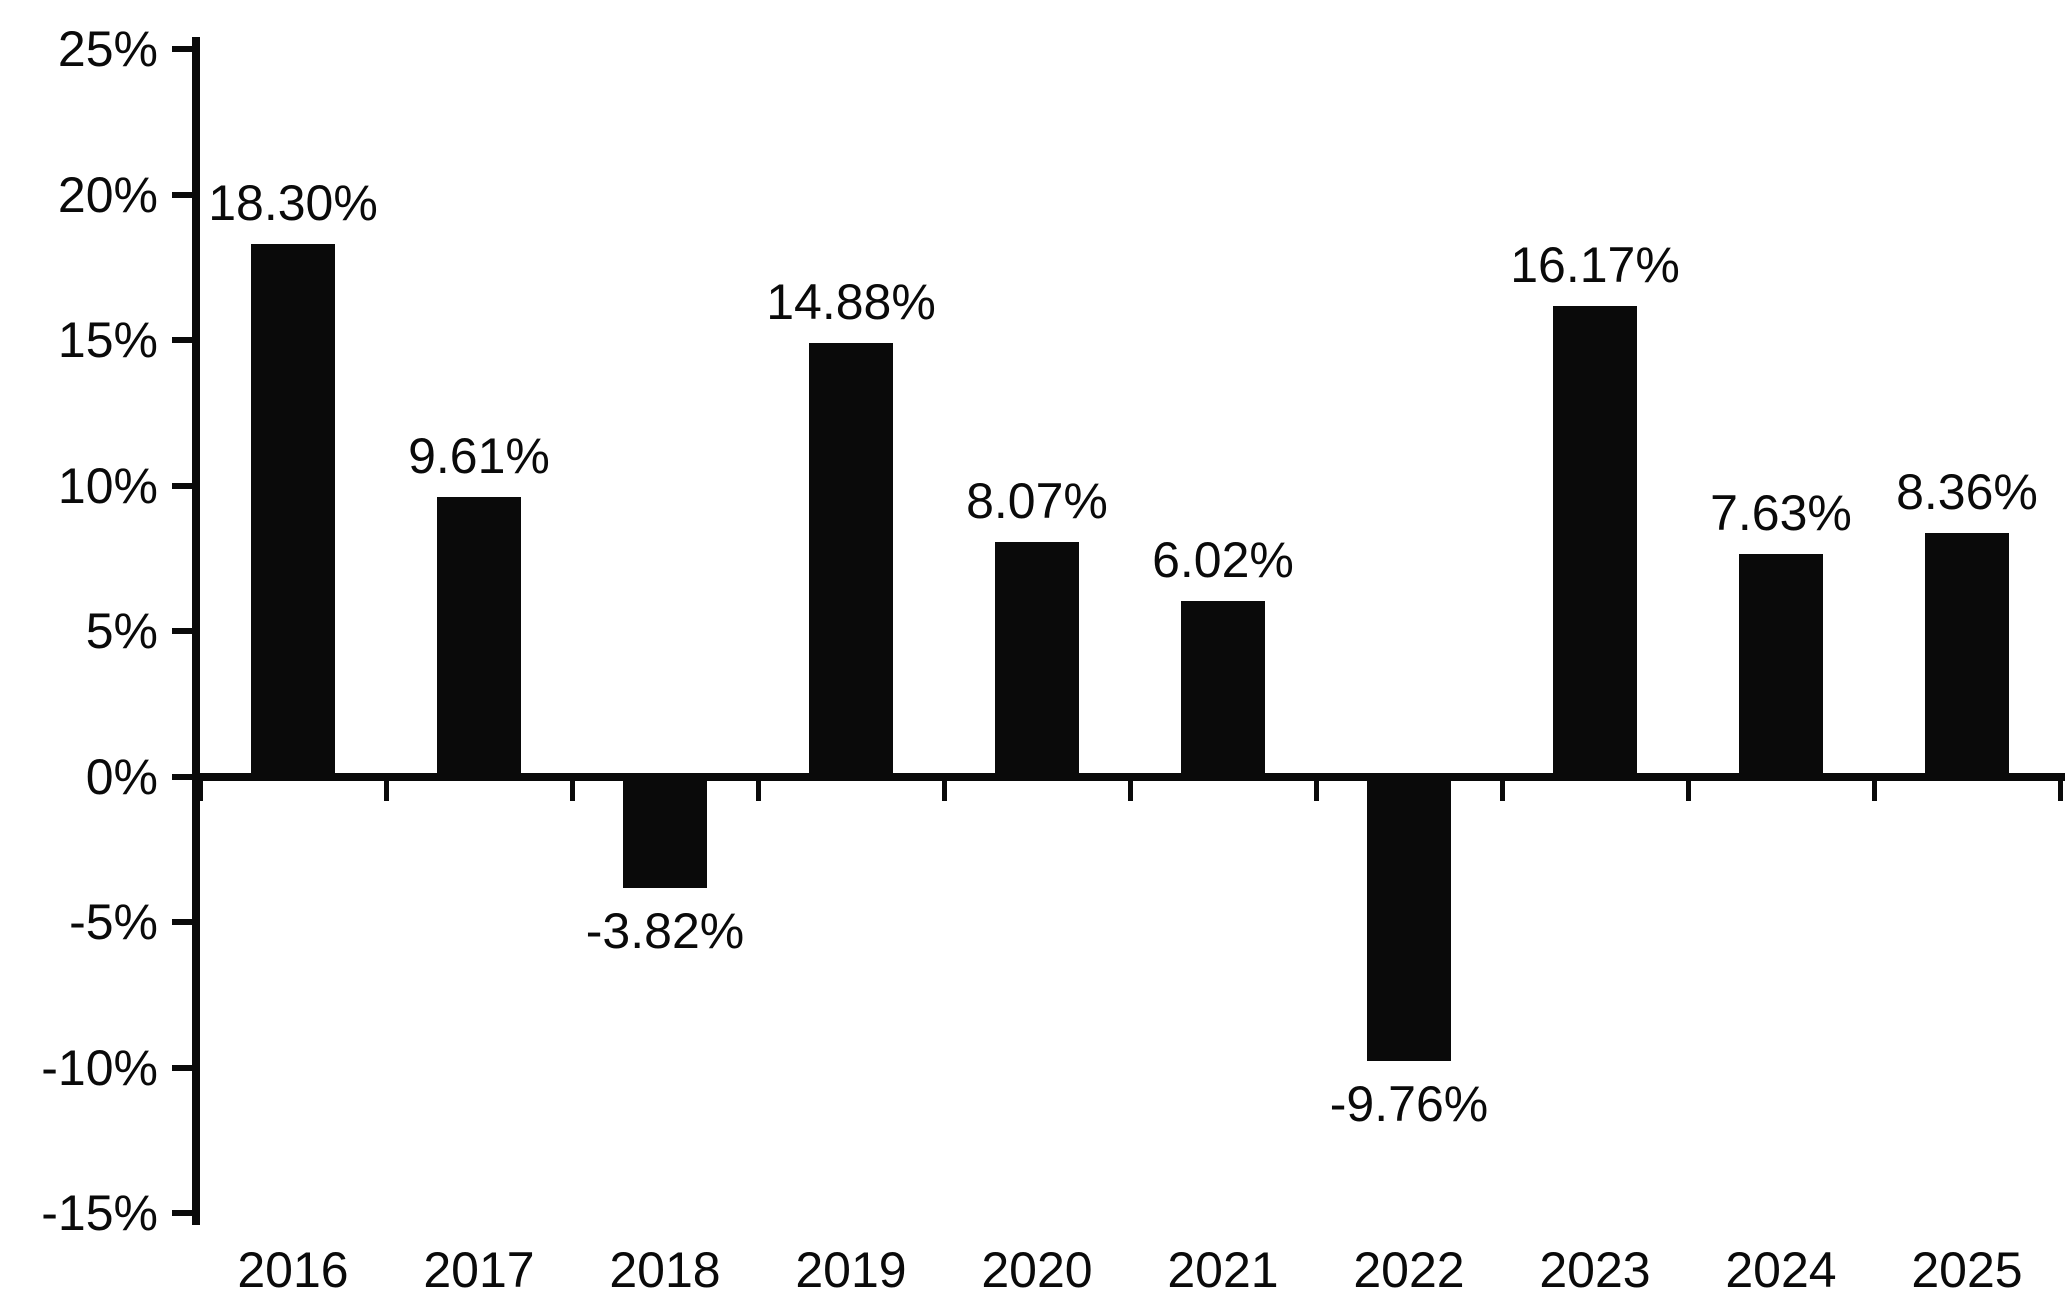 The image size is (2067, 1308). What do you see at coordinates (1223, 560) in the screenshot?
I see `bar-value-label: 6.02%` at bounding box center [1223, 560].